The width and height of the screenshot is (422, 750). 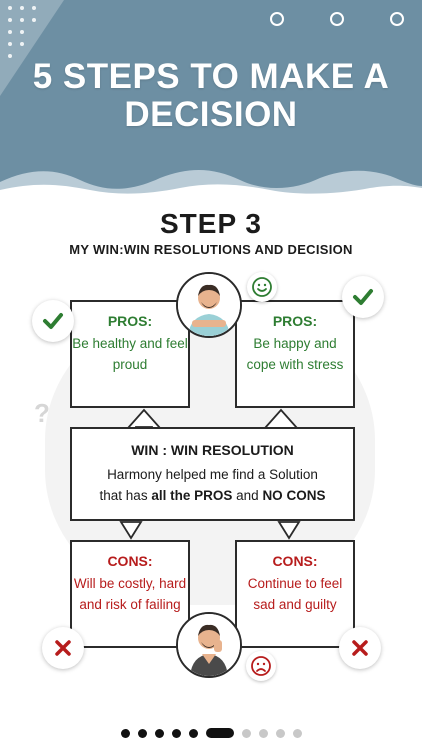 I want to click on win-line1: Harmony helped me find a Solution, so click(x=212, y=474).